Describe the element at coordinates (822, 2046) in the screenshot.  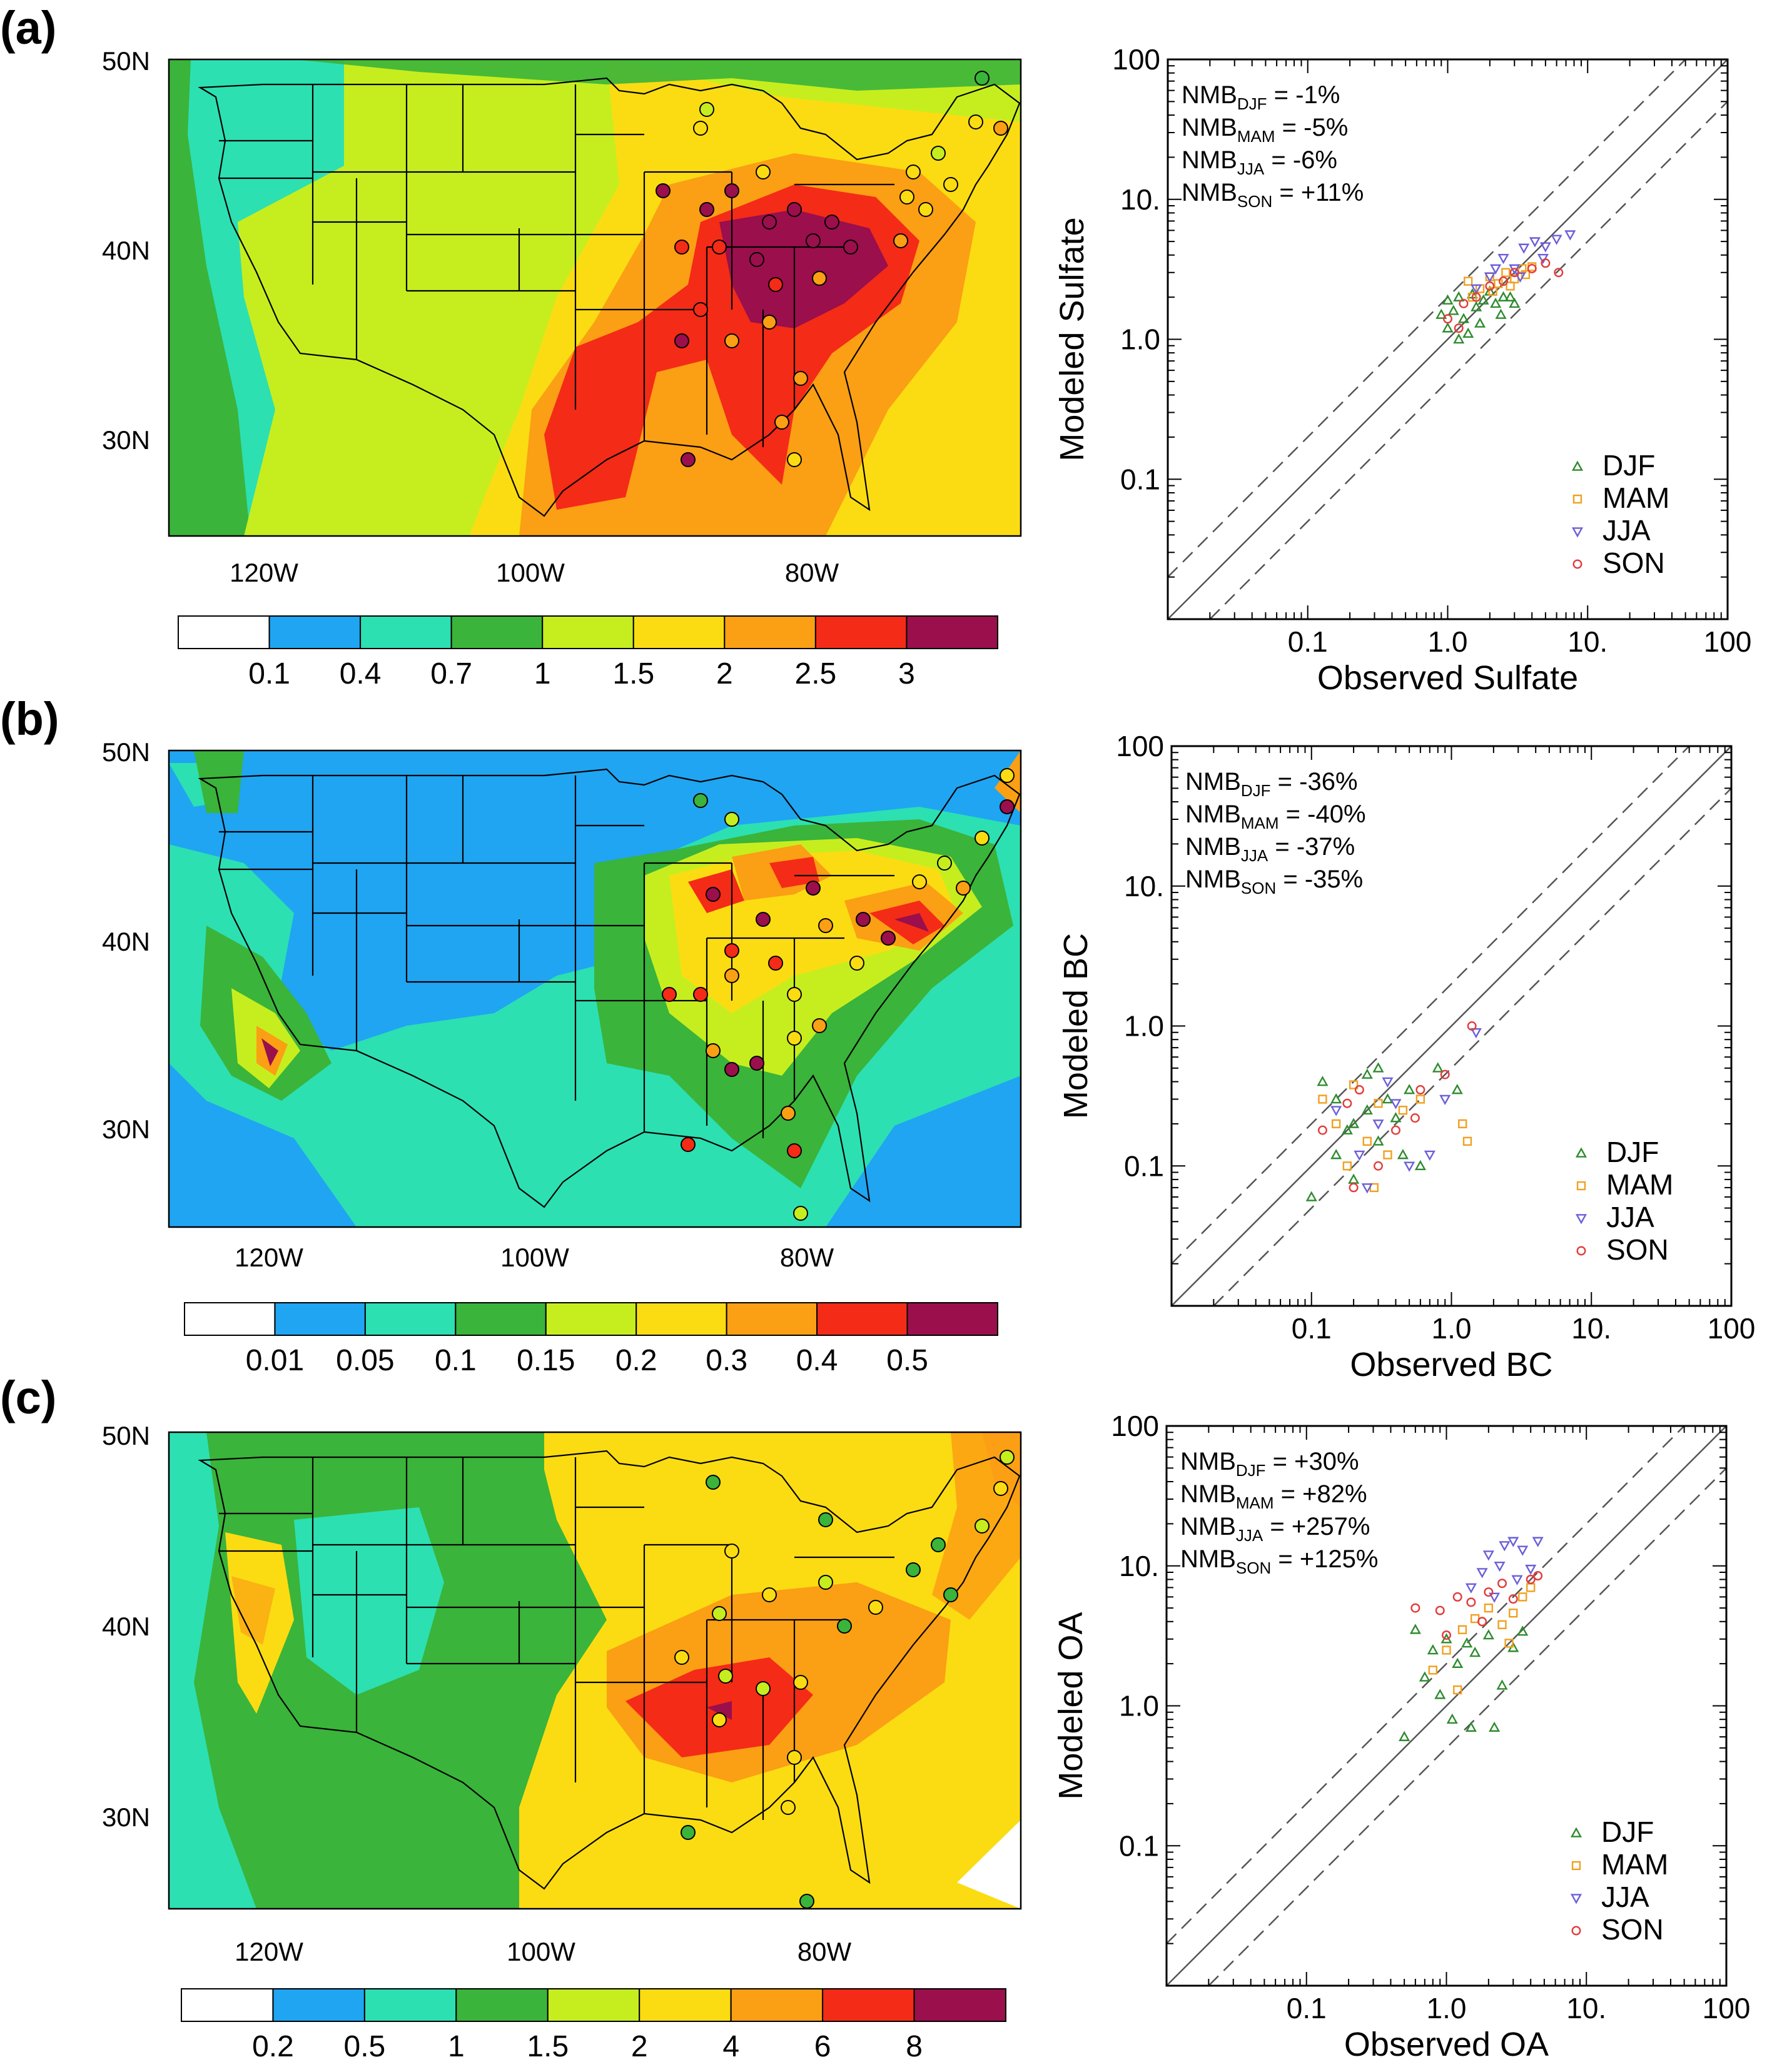
I see `colorbar-tick-label: 6` at that location.